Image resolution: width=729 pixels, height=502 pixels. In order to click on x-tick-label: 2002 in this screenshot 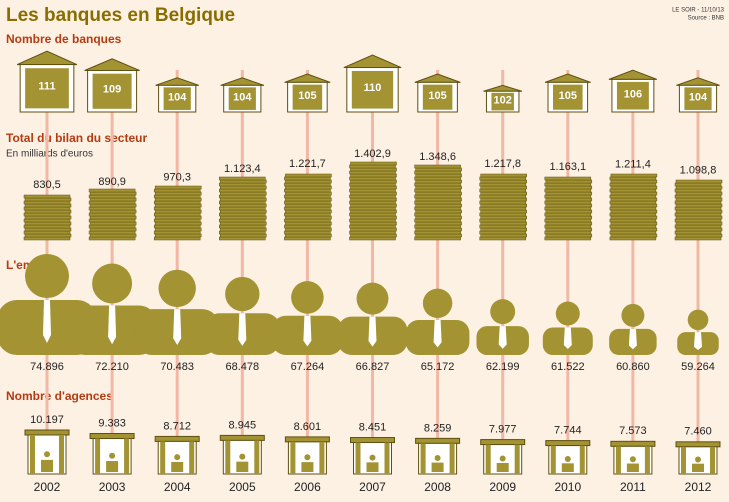, I will do `click(47, 487)`.